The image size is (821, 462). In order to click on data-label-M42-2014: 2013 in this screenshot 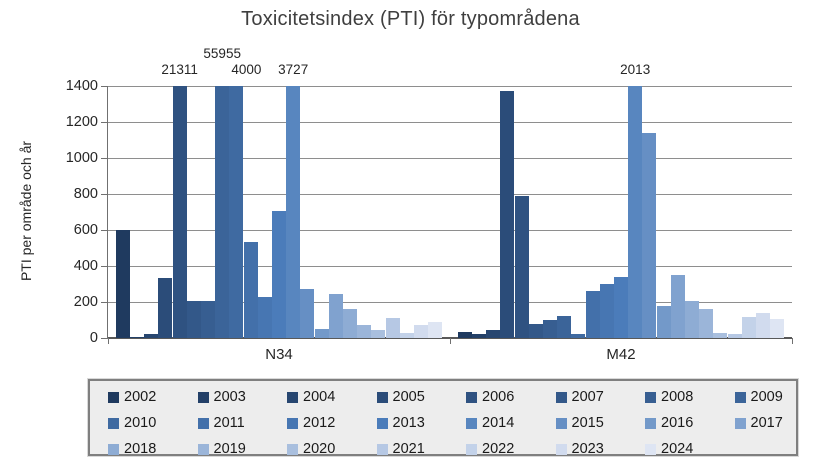, I will do `click(635, 69)`.